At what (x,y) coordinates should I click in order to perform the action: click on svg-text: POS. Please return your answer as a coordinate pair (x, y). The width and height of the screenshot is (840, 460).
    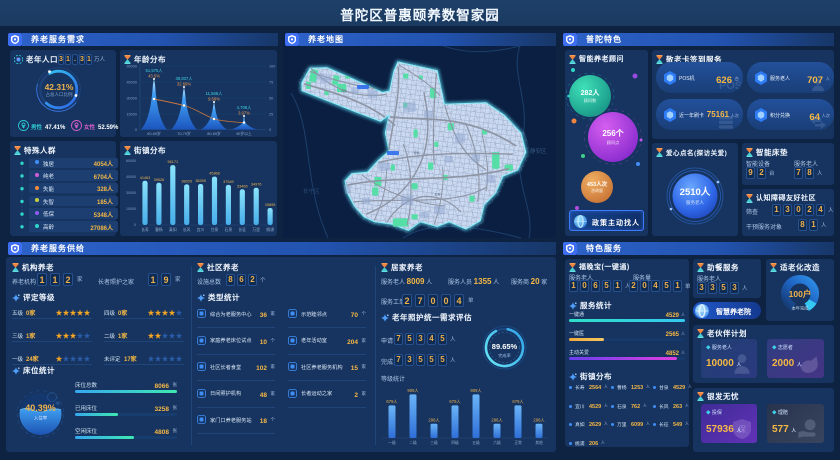
    Looking at the image, I should click on (730, 85).